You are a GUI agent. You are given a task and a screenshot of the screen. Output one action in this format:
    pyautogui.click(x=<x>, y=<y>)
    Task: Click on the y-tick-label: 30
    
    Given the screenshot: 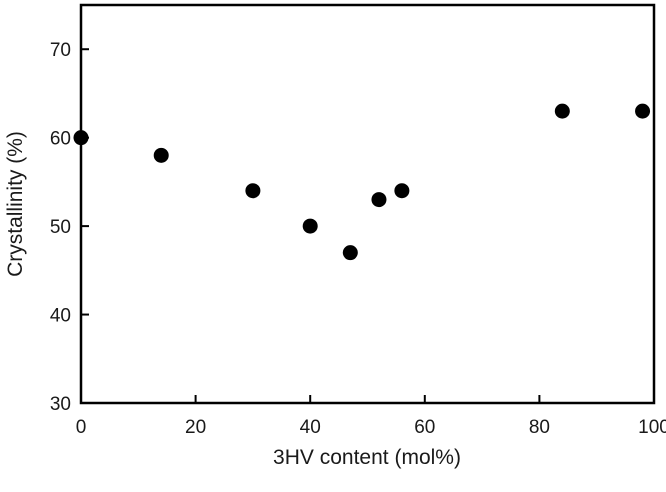 What is the action you would take?
    pyautogui.click(x=60, y=404)
    